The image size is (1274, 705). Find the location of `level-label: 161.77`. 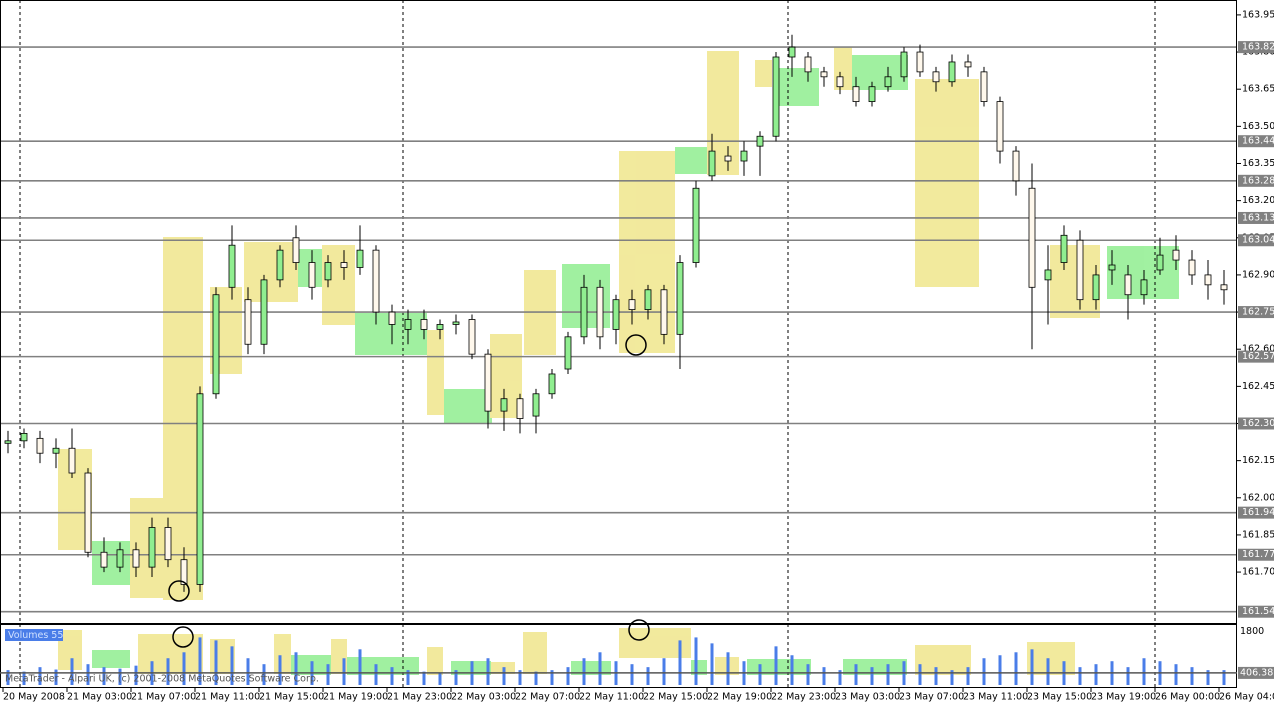

level-label: 161.77 is located at coordinates (1258, 554).